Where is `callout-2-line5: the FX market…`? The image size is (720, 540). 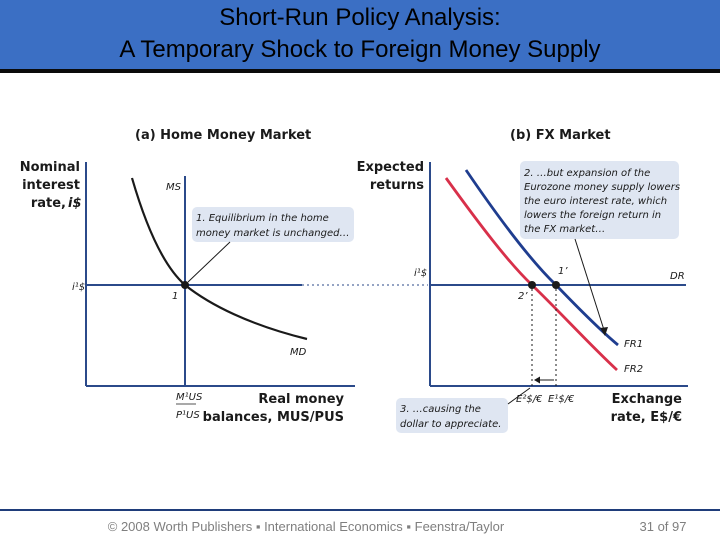
callout-2-line5: the FX market… is located at coordinates (564, 229).